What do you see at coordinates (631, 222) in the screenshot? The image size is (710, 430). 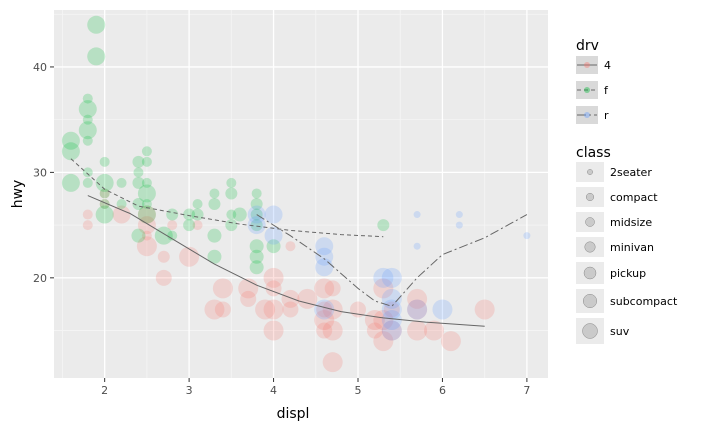 I see `legend-class-label-midsize: midsize` at bounding box center [631, 222].